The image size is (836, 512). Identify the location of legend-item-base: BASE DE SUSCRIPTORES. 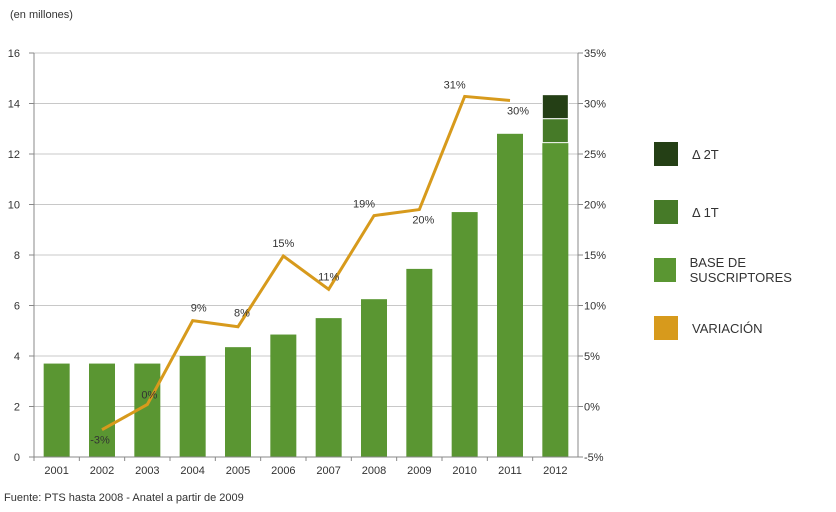
(745, 270).